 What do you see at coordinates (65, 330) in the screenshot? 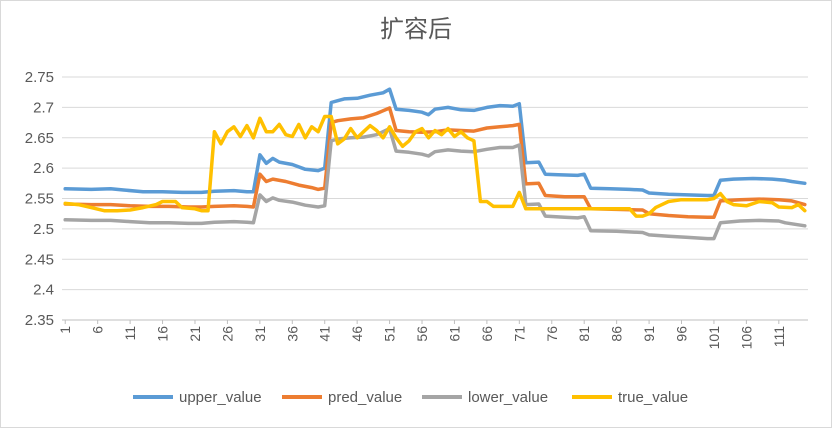
I see `x-tick-label: 1` at bounding box center [65, 330].